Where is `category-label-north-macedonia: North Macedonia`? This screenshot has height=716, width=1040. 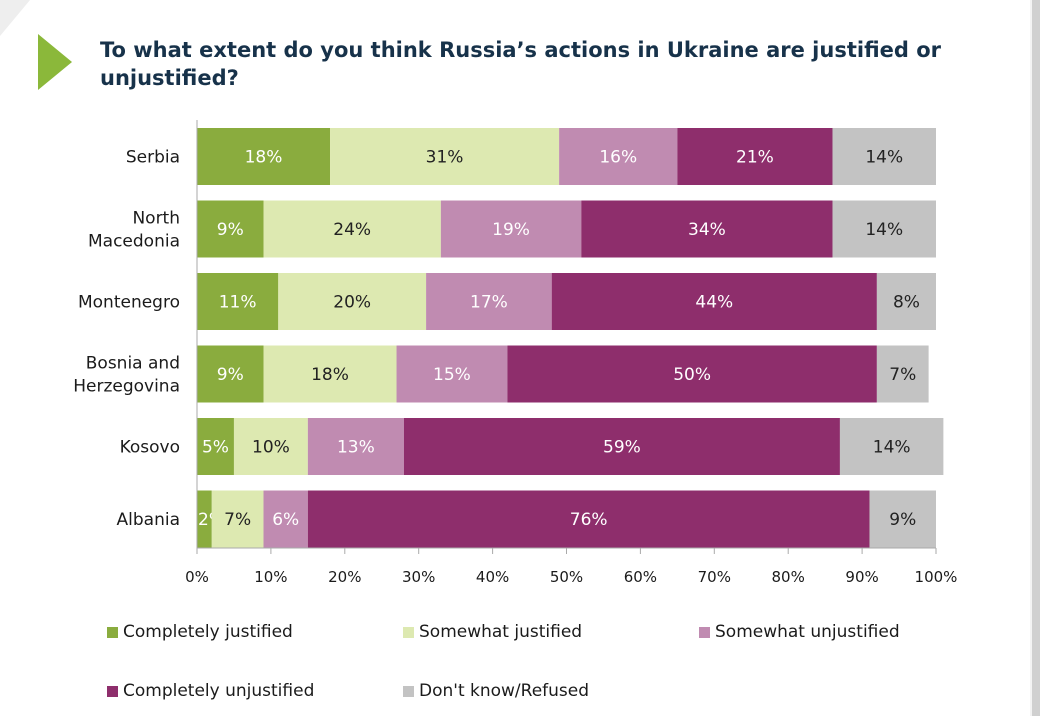
category-label-north-macedonia: North Macedonia is located at coordinates (134, 230).